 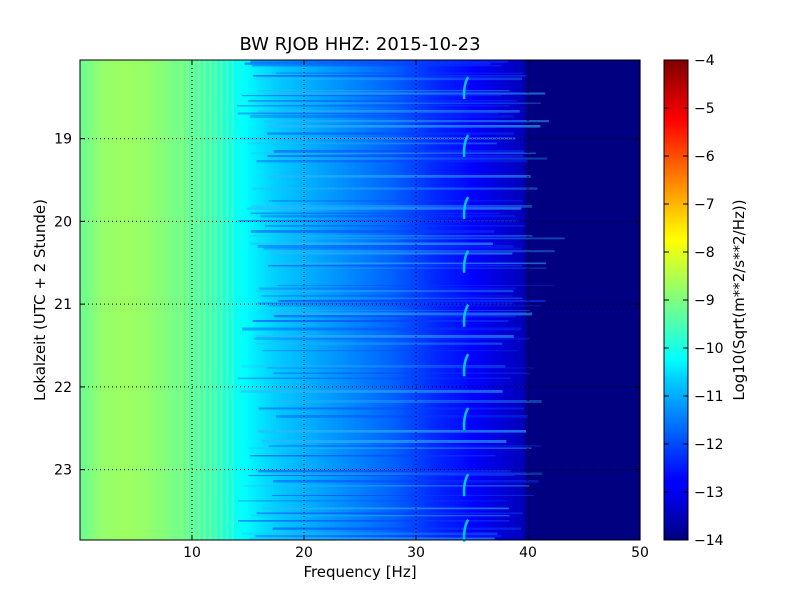 I want to click on colorbar-label: Log10(Sqrt(m**2/s**2/Hz)), so click(x=739, y=299).